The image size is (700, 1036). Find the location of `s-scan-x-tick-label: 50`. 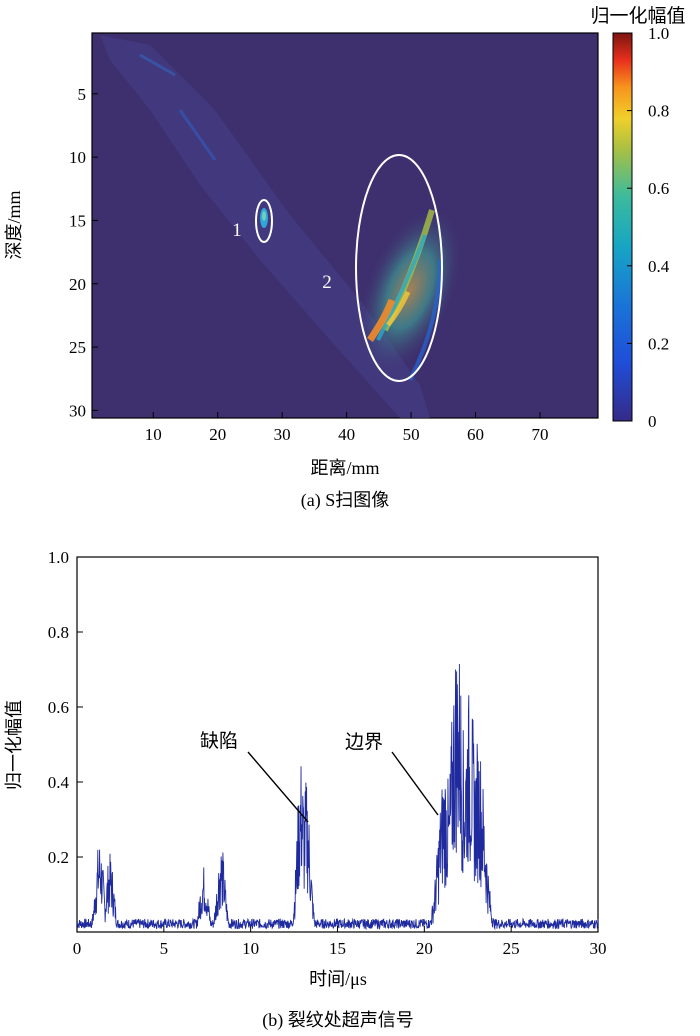

s-scan-x-tick-label: 50 is located at coordinates (411, 434).